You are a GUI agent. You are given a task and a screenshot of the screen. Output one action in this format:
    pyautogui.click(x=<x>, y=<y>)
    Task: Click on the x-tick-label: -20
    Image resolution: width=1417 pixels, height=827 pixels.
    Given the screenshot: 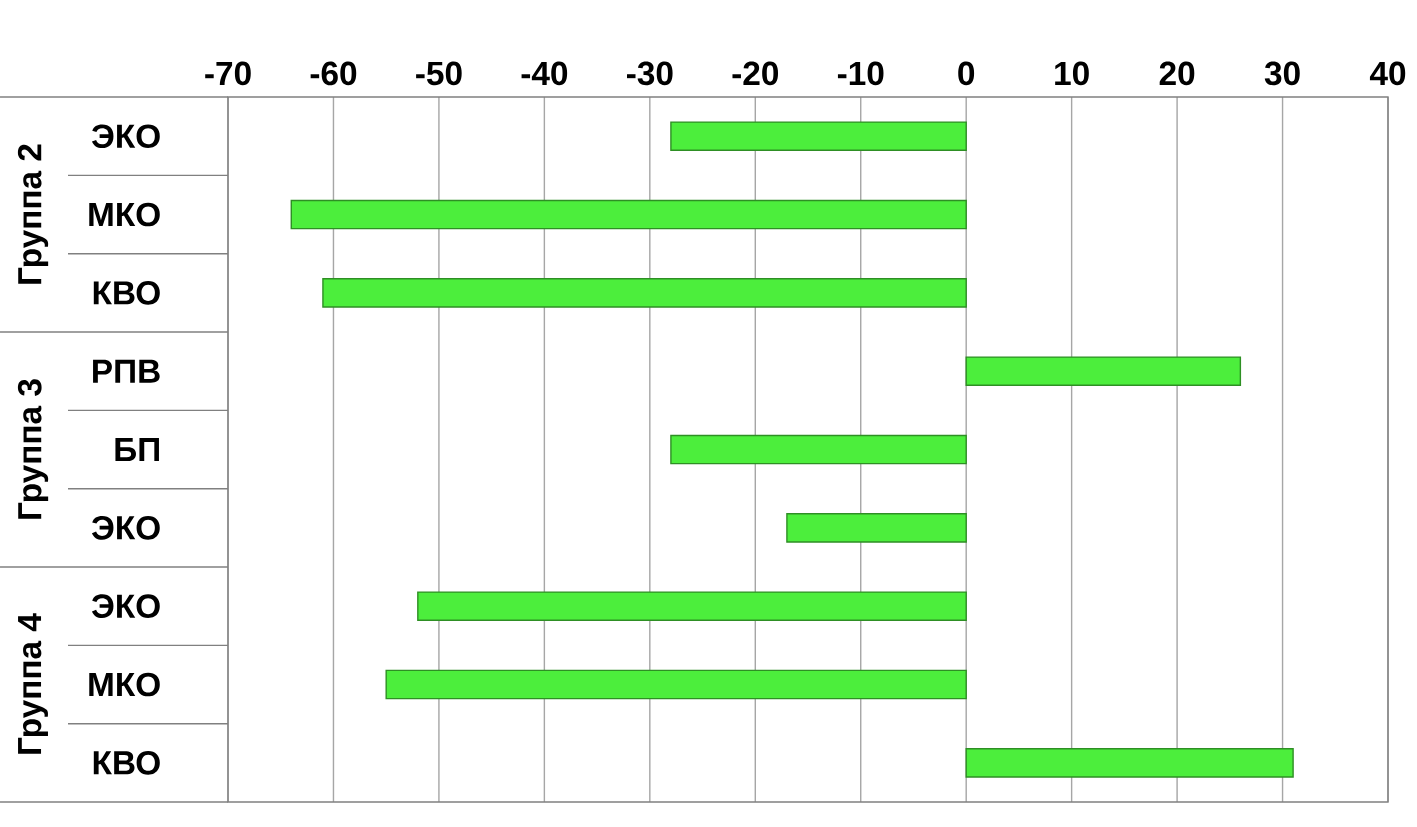 What is the action you would take?
    pyautogui.click(x=755, y=73)
    